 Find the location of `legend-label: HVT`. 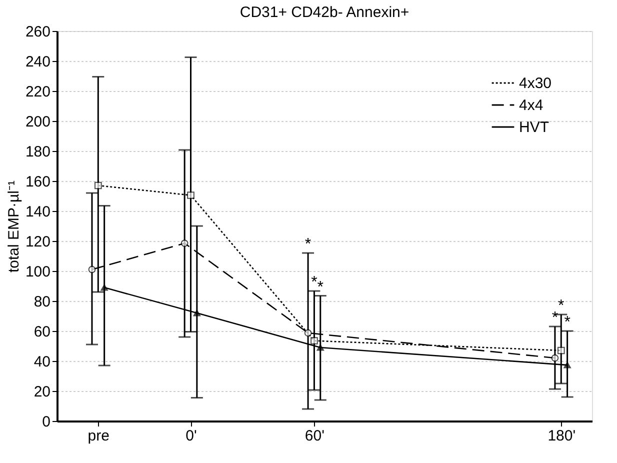

legend-label: HVT is located at coordinates (534, 127).